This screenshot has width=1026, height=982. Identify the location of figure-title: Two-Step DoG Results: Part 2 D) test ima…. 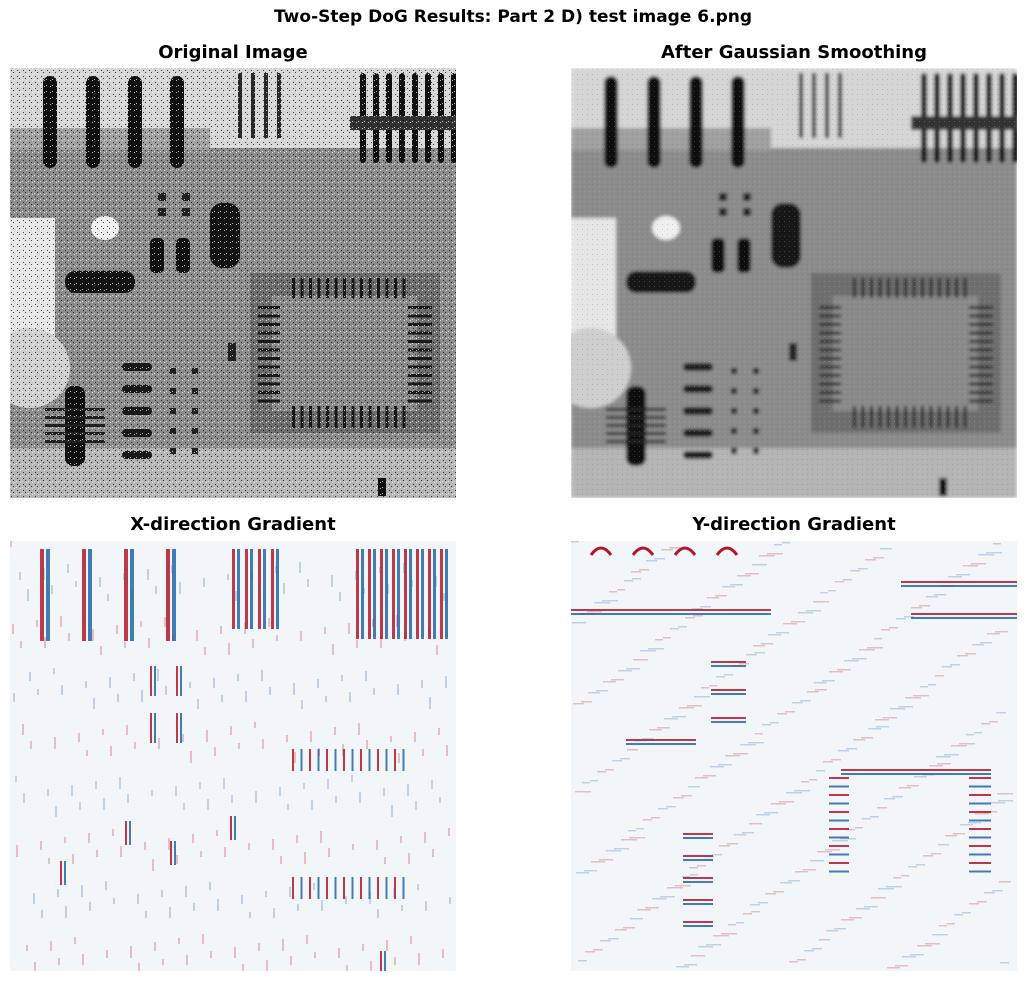
(513, 17).